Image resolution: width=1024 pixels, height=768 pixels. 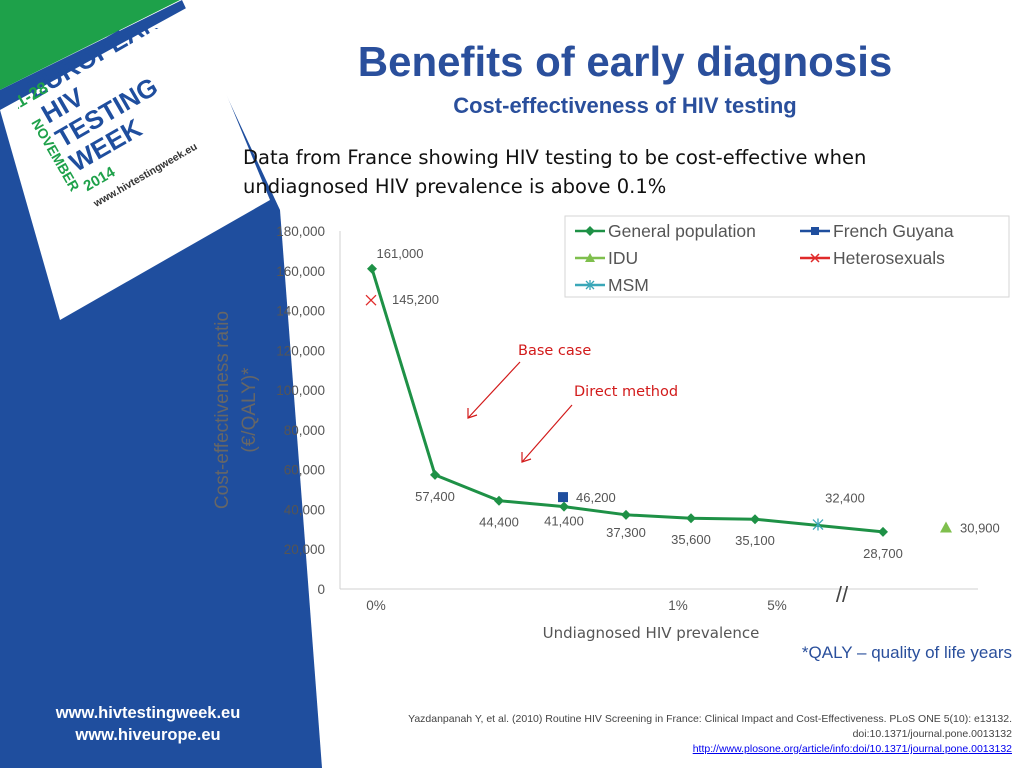 I want to click on y-tick-label: 0, so click(x=321, y=589).